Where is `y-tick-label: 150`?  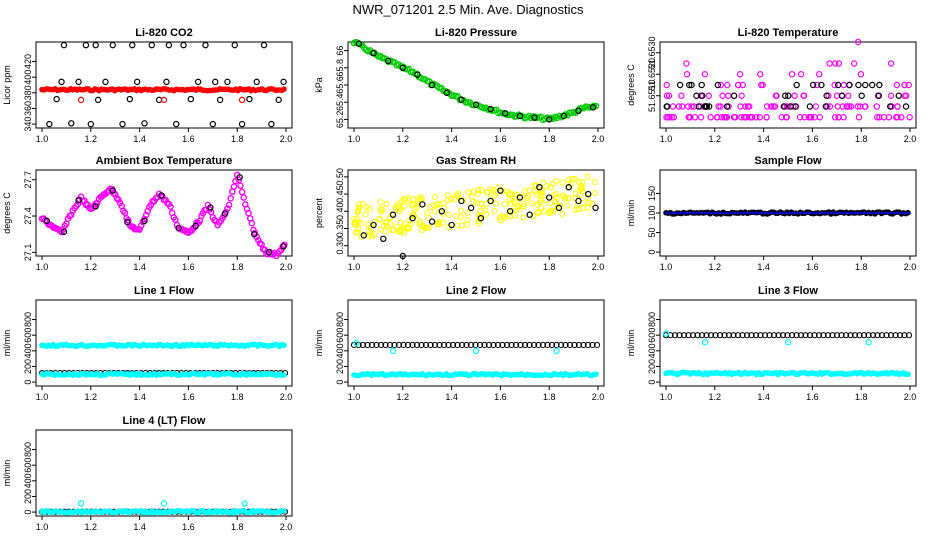
y-tick-label: 150 is located at coordinates (652, 193).